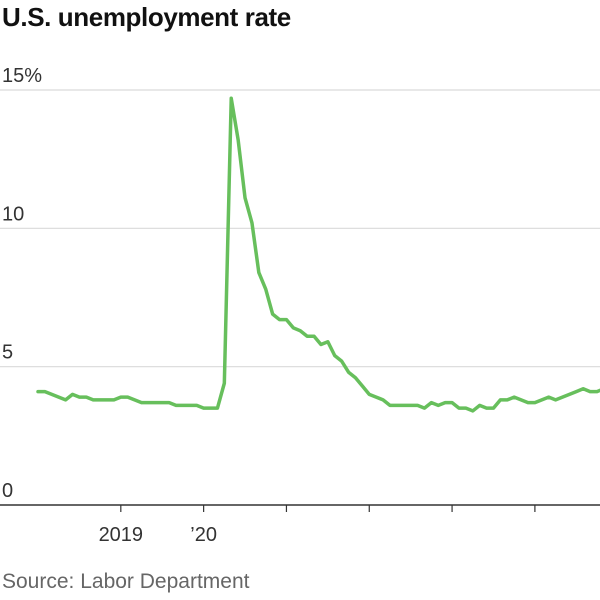  I want to click on source-note: Source: Labor Department, so click(126, 581).